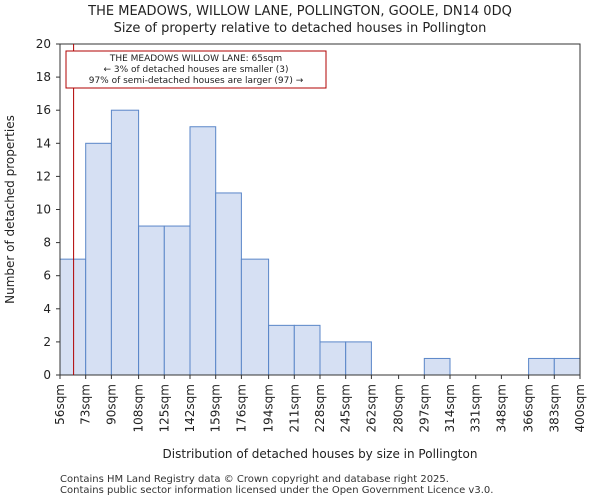 The width and height of the screenshot is (600, 500). I want to click on y-tick-label: 10, so click(43, 210).